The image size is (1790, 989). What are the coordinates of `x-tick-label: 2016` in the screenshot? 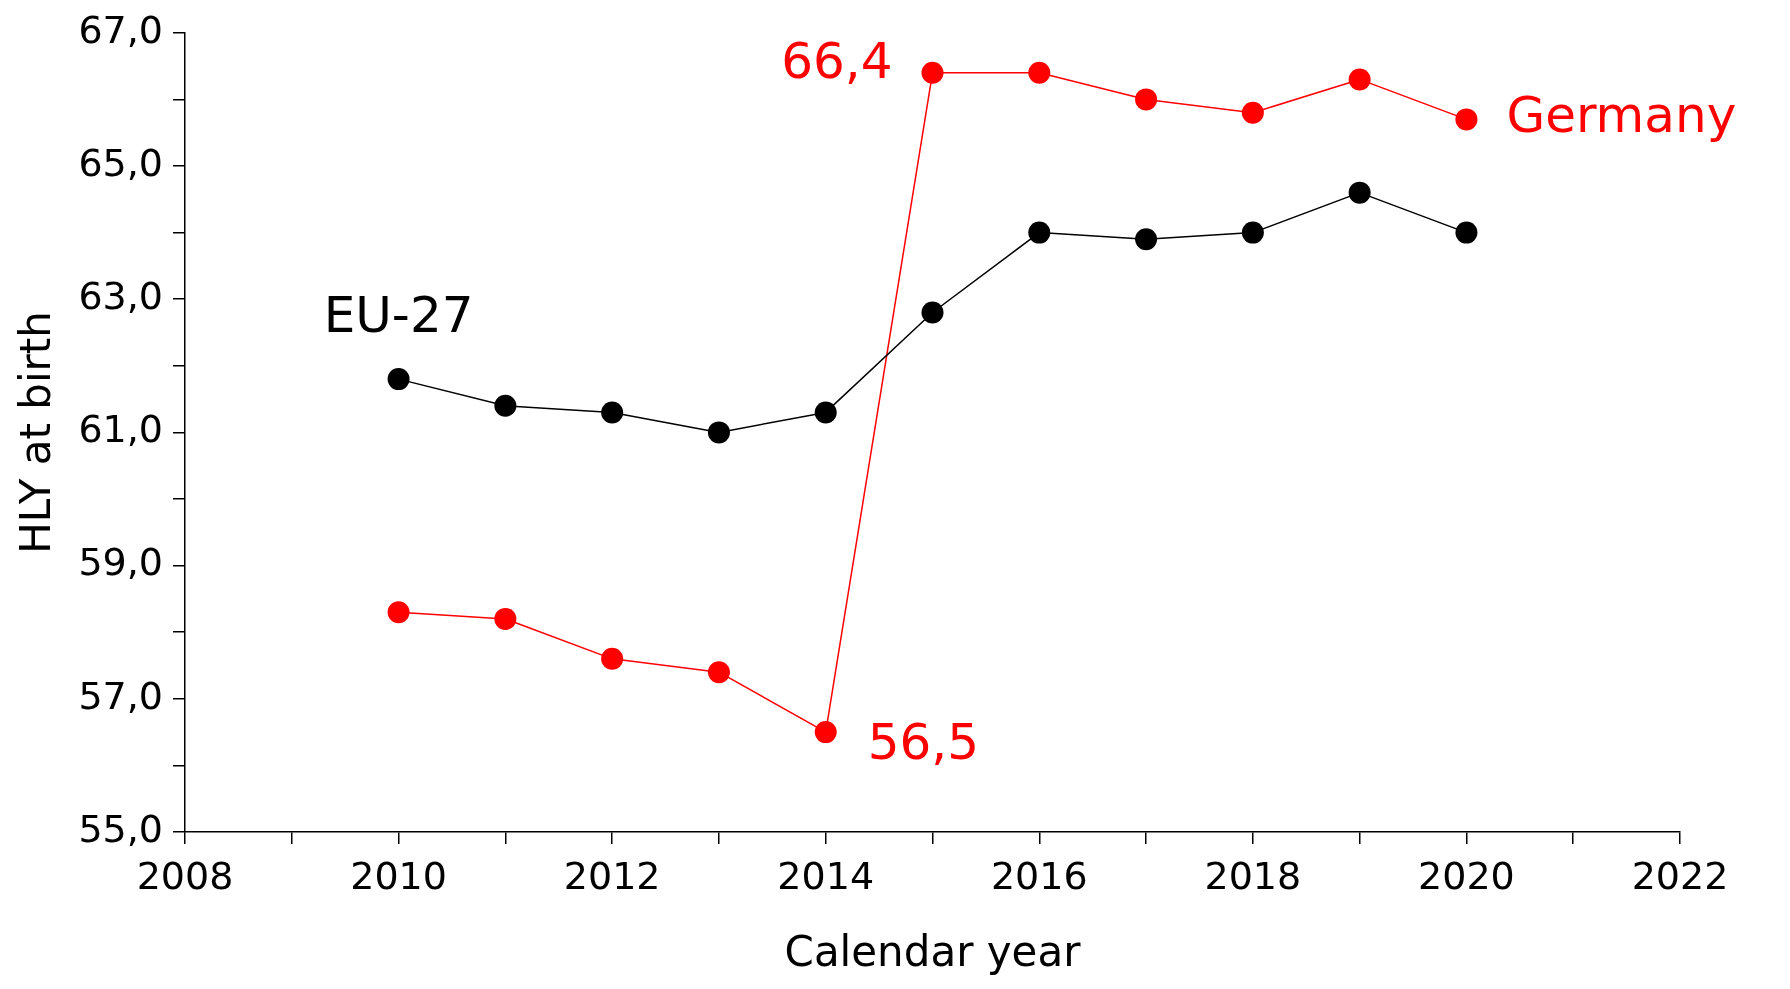 It's located at (1039, 875).